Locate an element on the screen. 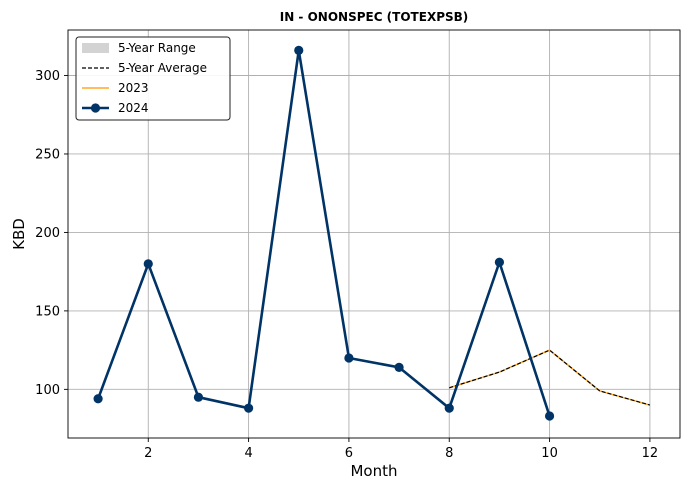 This screenshot has height=490, width=690. x-tick-label: 8 is located at coordinates (449, 453).